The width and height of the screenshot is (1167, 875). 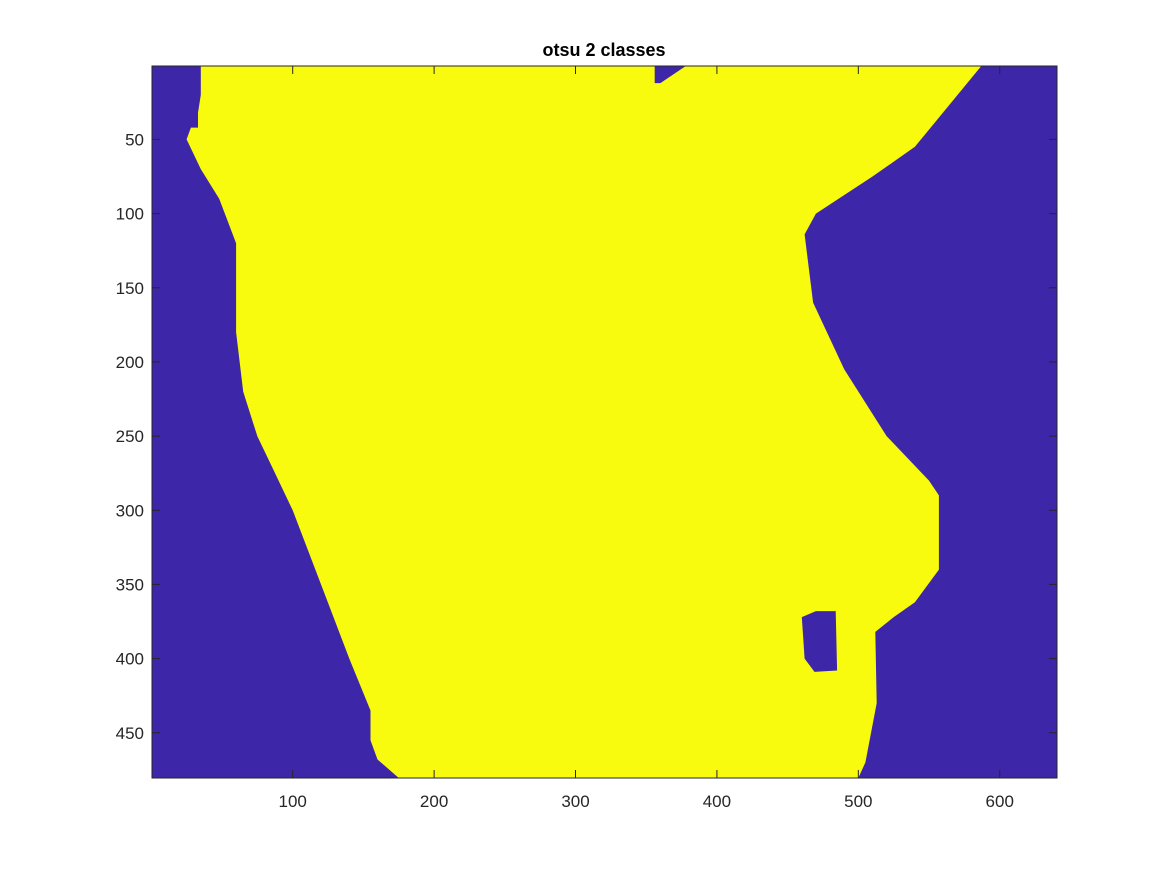 What do you see at coordinates (134, 139) in the screenshot?
I see `y-tick-label: 50` at bounding box center [134, 139].